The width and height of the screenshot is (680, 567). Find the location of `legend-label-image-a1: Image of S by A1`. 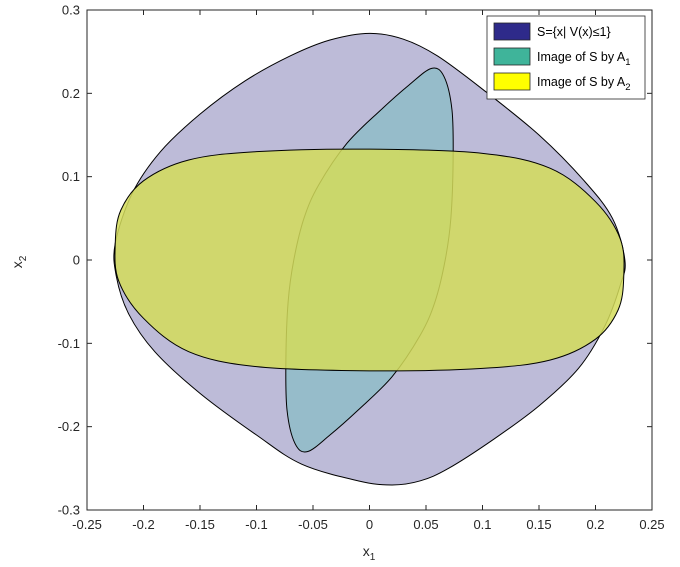

legend-label-image-a1: Image of S by A1 is located at coordinates (584, 59).